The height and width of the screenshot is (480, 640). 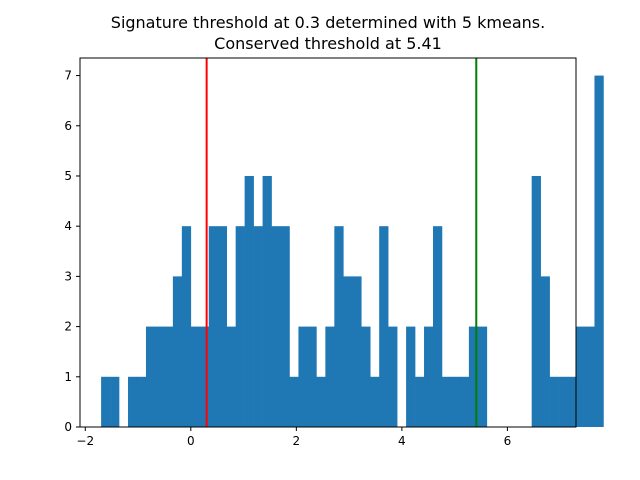 I want to click on x-tick-label: 6, so click(x=508, y=441).